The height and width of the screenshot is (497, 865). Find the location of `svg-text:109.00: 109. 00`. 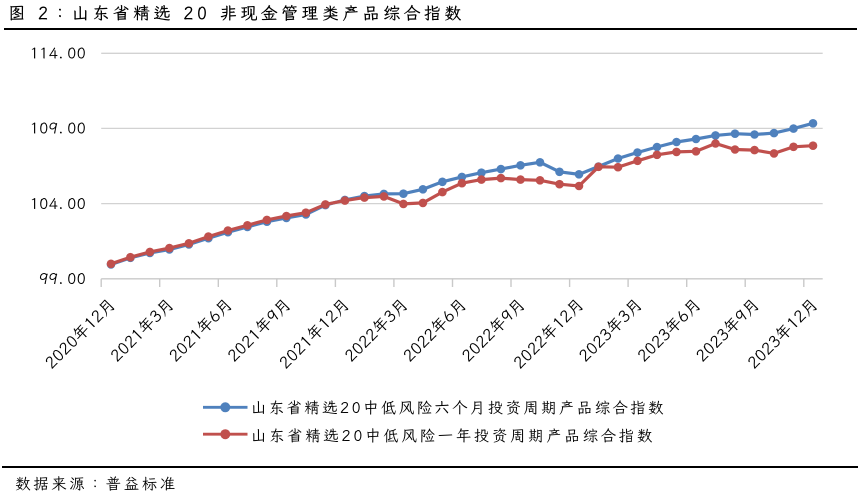

svg-text:109.00: 109. 00 is located at coordinates (58, 128).